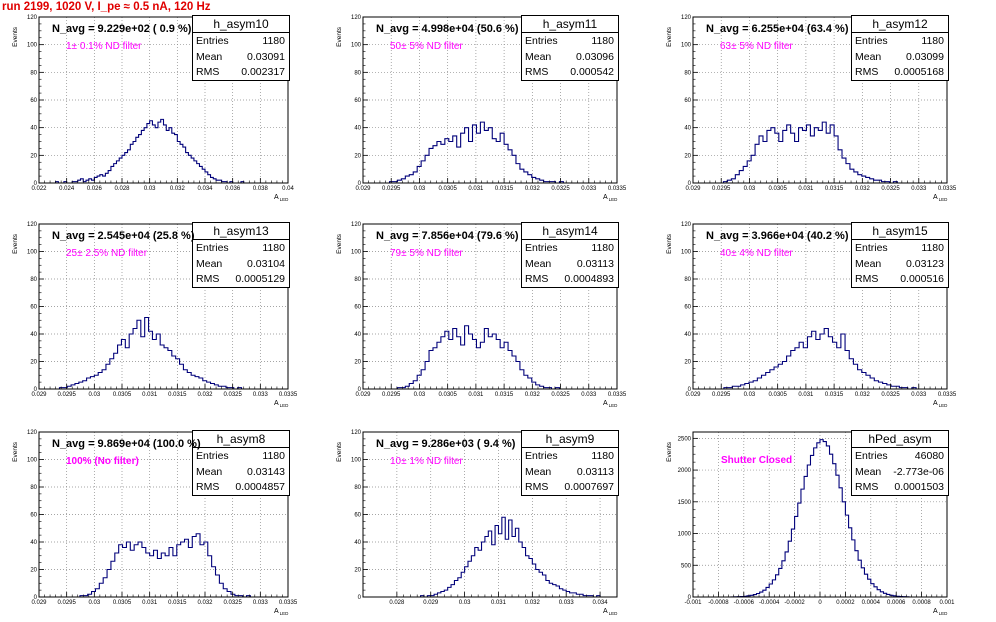 This screenshot has height=622, width=996. Describe the element at coordinates (756, 46) in the screenshot. I see `filter-label: 63± 5% ND filter` at that location.